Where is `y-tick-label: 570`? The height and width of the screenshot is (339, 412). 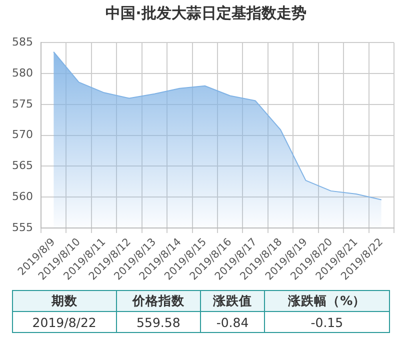
y-tick-label: 570 is located at coordinates (22, 135).